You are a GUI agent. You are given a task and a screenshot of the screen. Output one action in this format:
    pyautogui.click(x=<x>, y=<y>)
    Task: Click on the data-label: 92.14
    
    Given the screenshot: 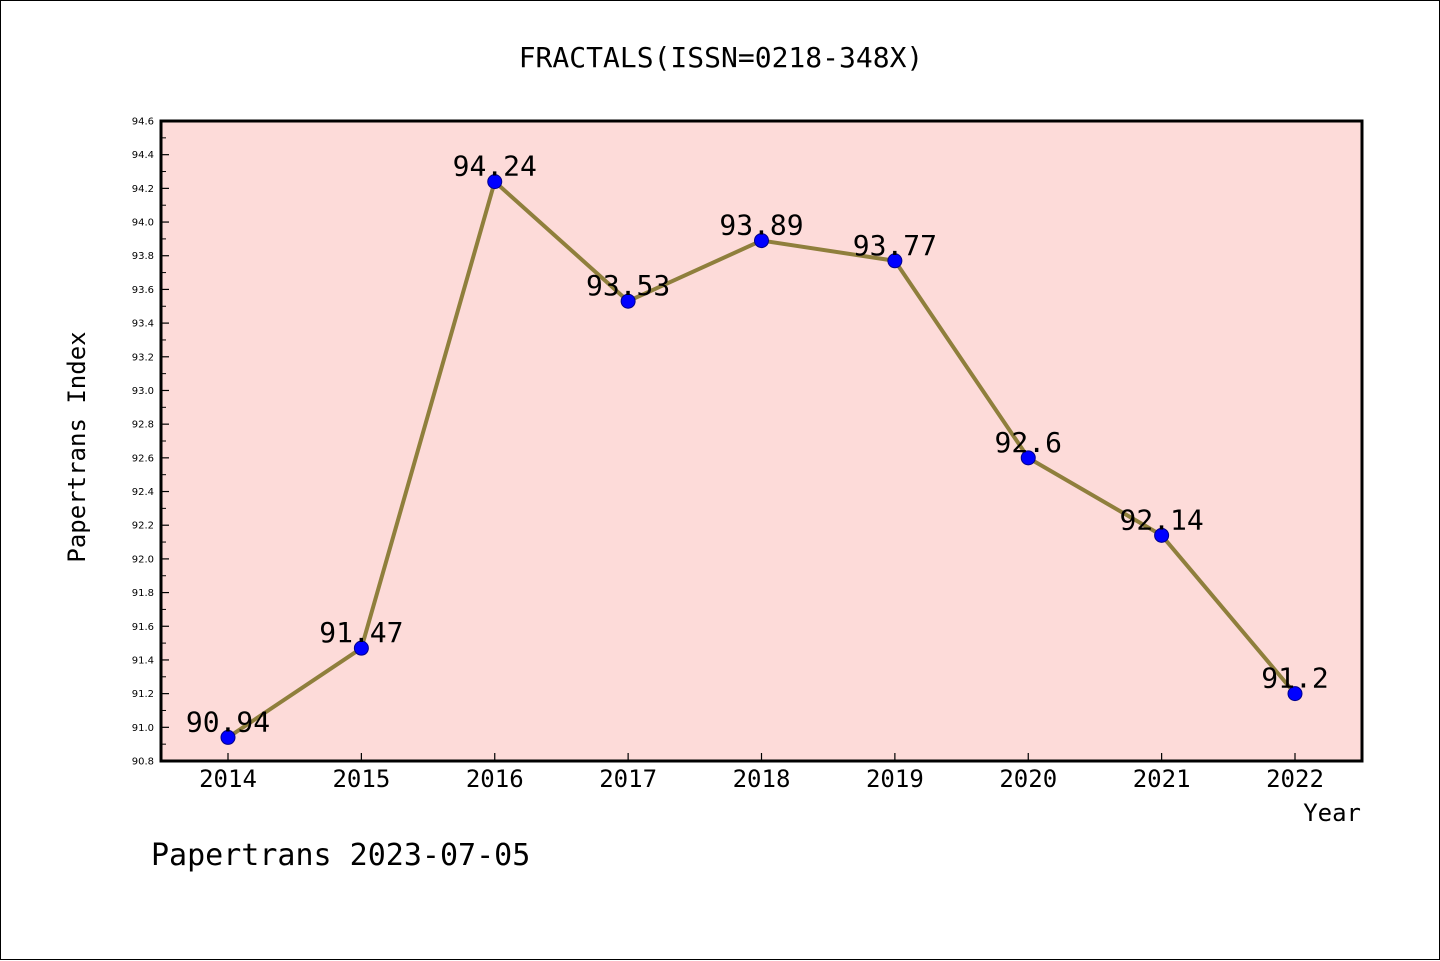 What is the action you would take?
    pyautogui.click(x=1161, y=519)
    